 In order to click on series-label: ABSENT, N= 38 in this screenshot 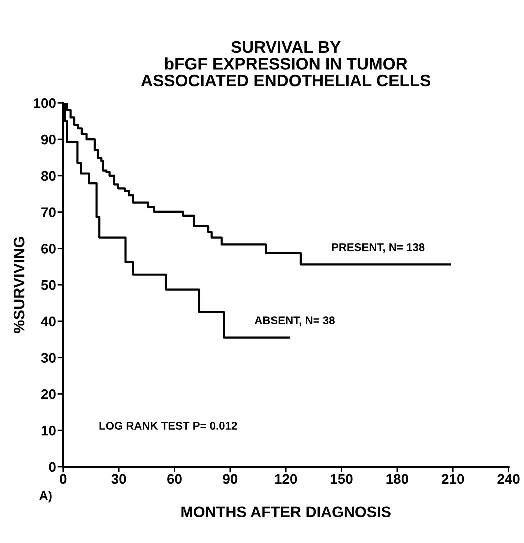, I will do `click(294, 321)`.